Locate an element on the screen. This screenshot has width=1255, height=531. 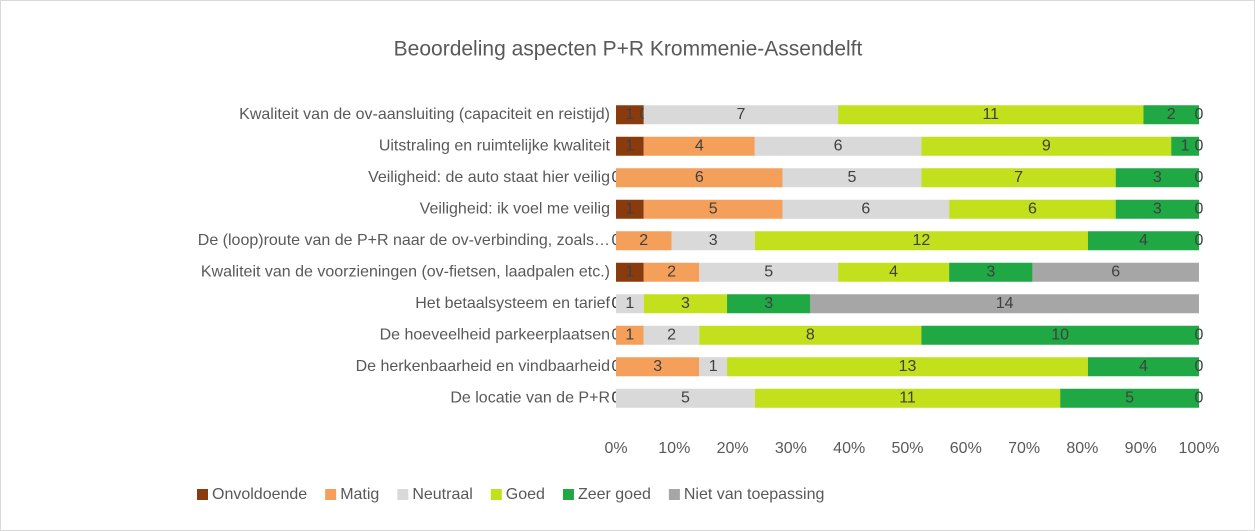
y-tick-label: Het betaalsysteem en tarief is located at coordinates (512, 303).